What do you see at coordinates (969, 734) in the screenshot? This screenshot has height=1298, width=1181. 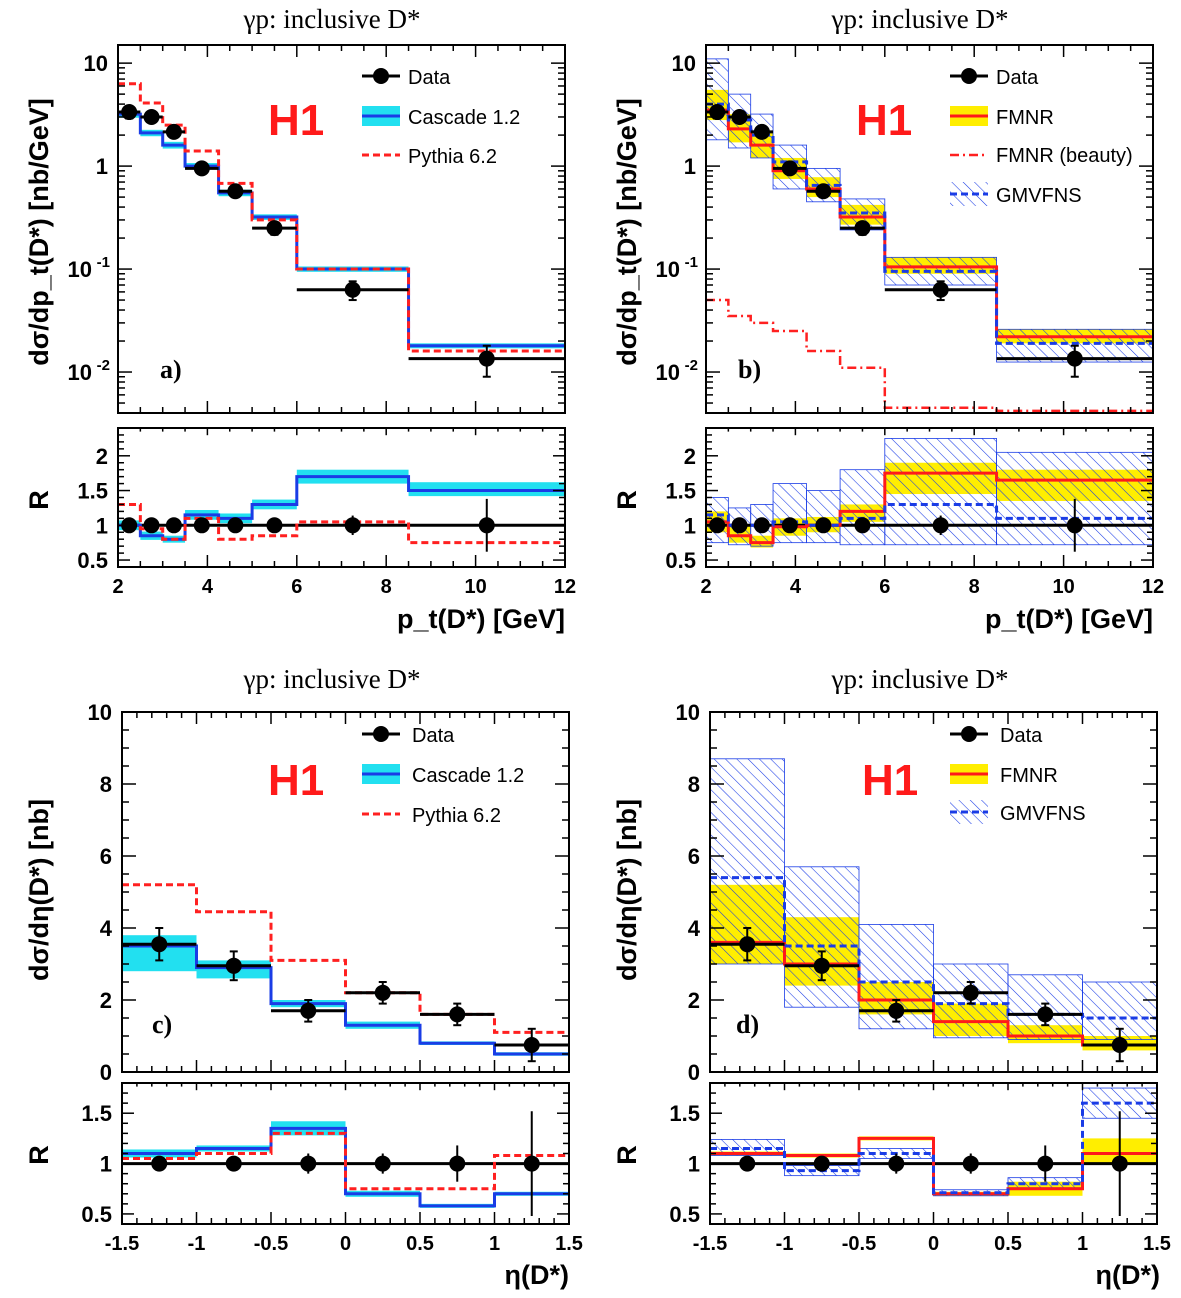 I see `legend-d-data-marker` at bounding box center [969, 734].